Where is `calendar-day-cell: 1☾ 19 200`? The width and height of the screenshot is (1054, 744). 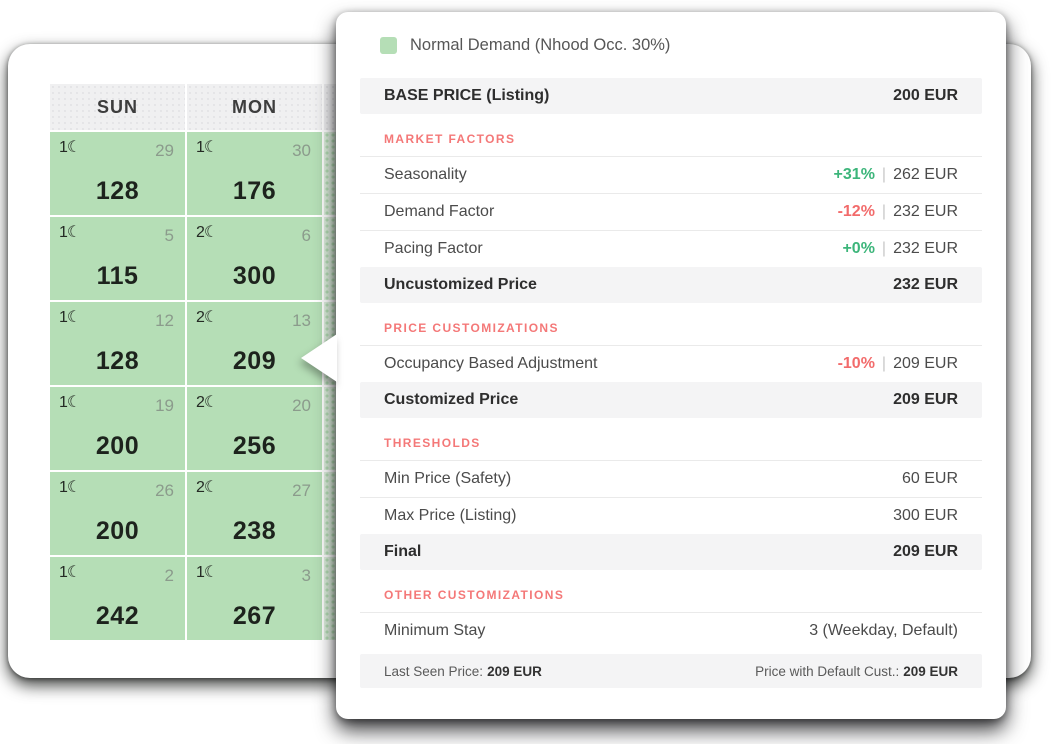
calendar-day-cell: 1☾ 19 200 is located at coordinates (117, 428).